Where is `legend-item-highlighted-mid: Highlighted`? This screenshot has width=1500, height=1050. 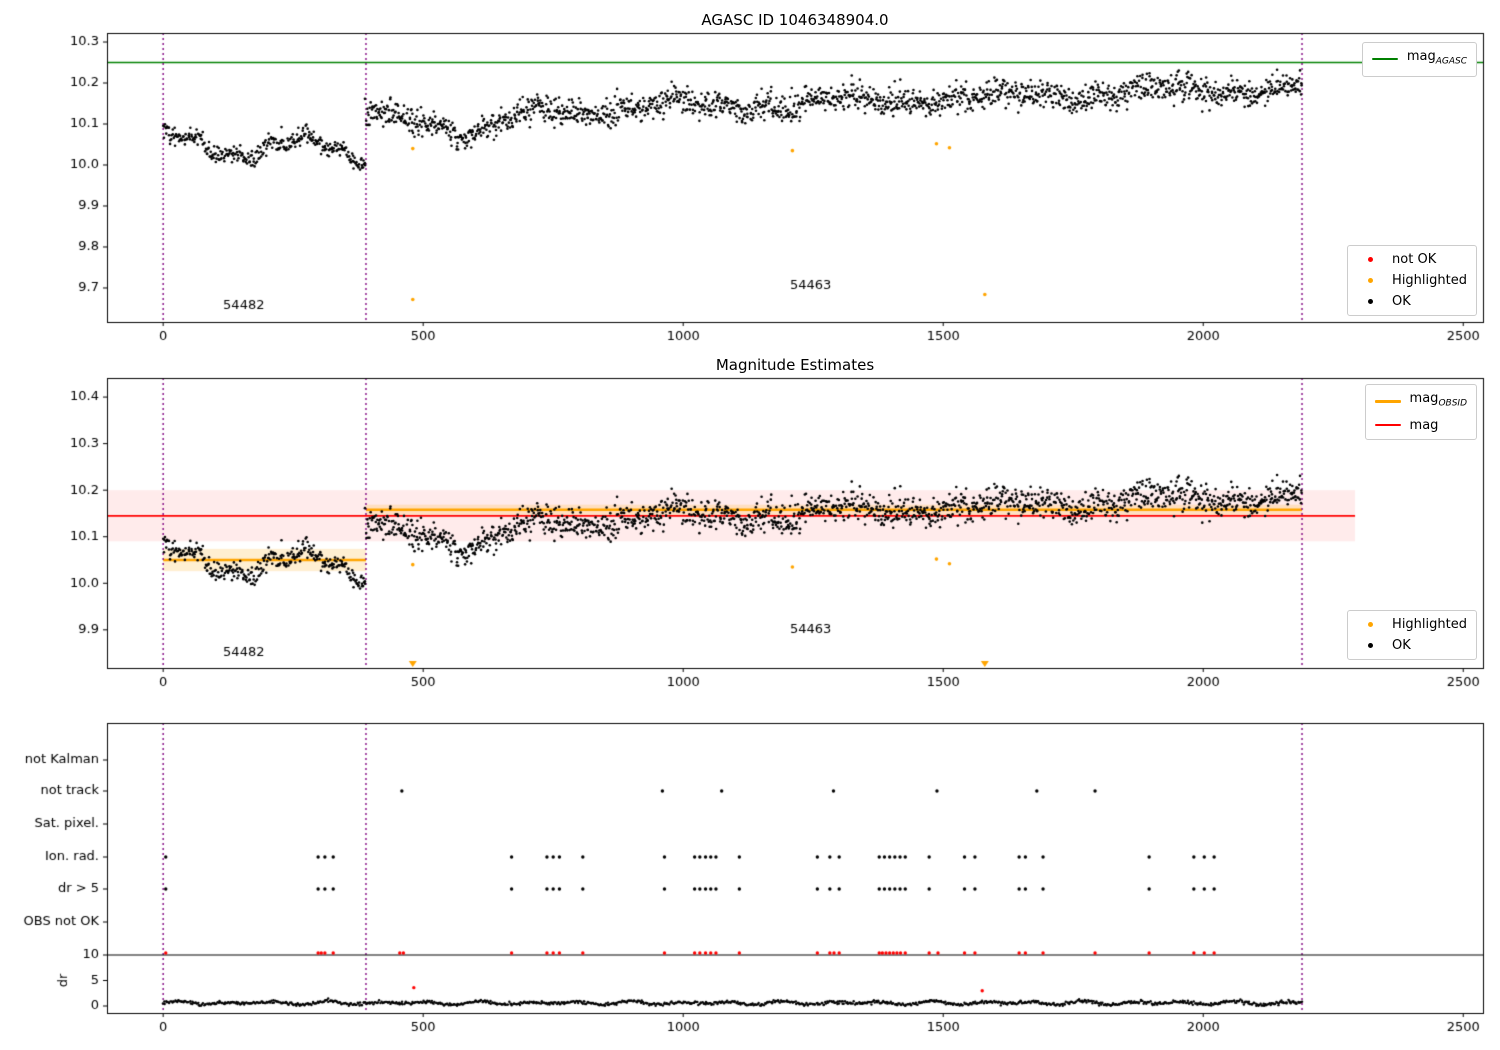 legend-item-highlighted-mid: Highlighted is located at coordinates (1412, 624).